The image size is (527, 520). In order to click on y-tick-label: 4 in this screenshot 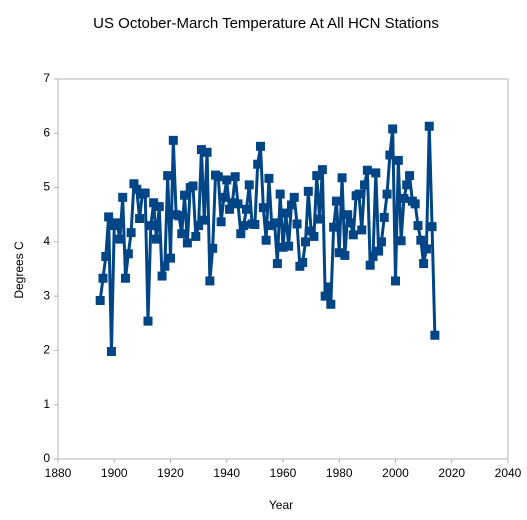, I will do `click(46, 241)`.